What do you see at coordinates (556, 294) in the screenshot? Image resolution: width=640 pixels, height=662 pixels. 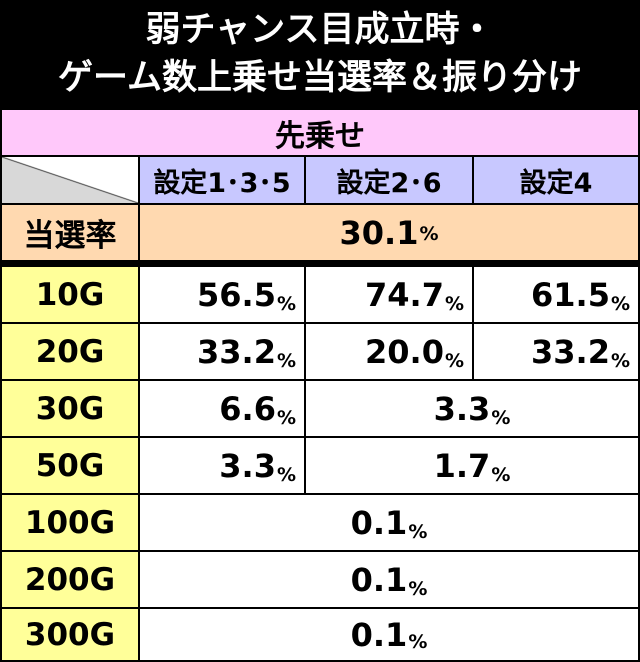 I see `table-cell: 61.5%` at bounding box center [556, 294].